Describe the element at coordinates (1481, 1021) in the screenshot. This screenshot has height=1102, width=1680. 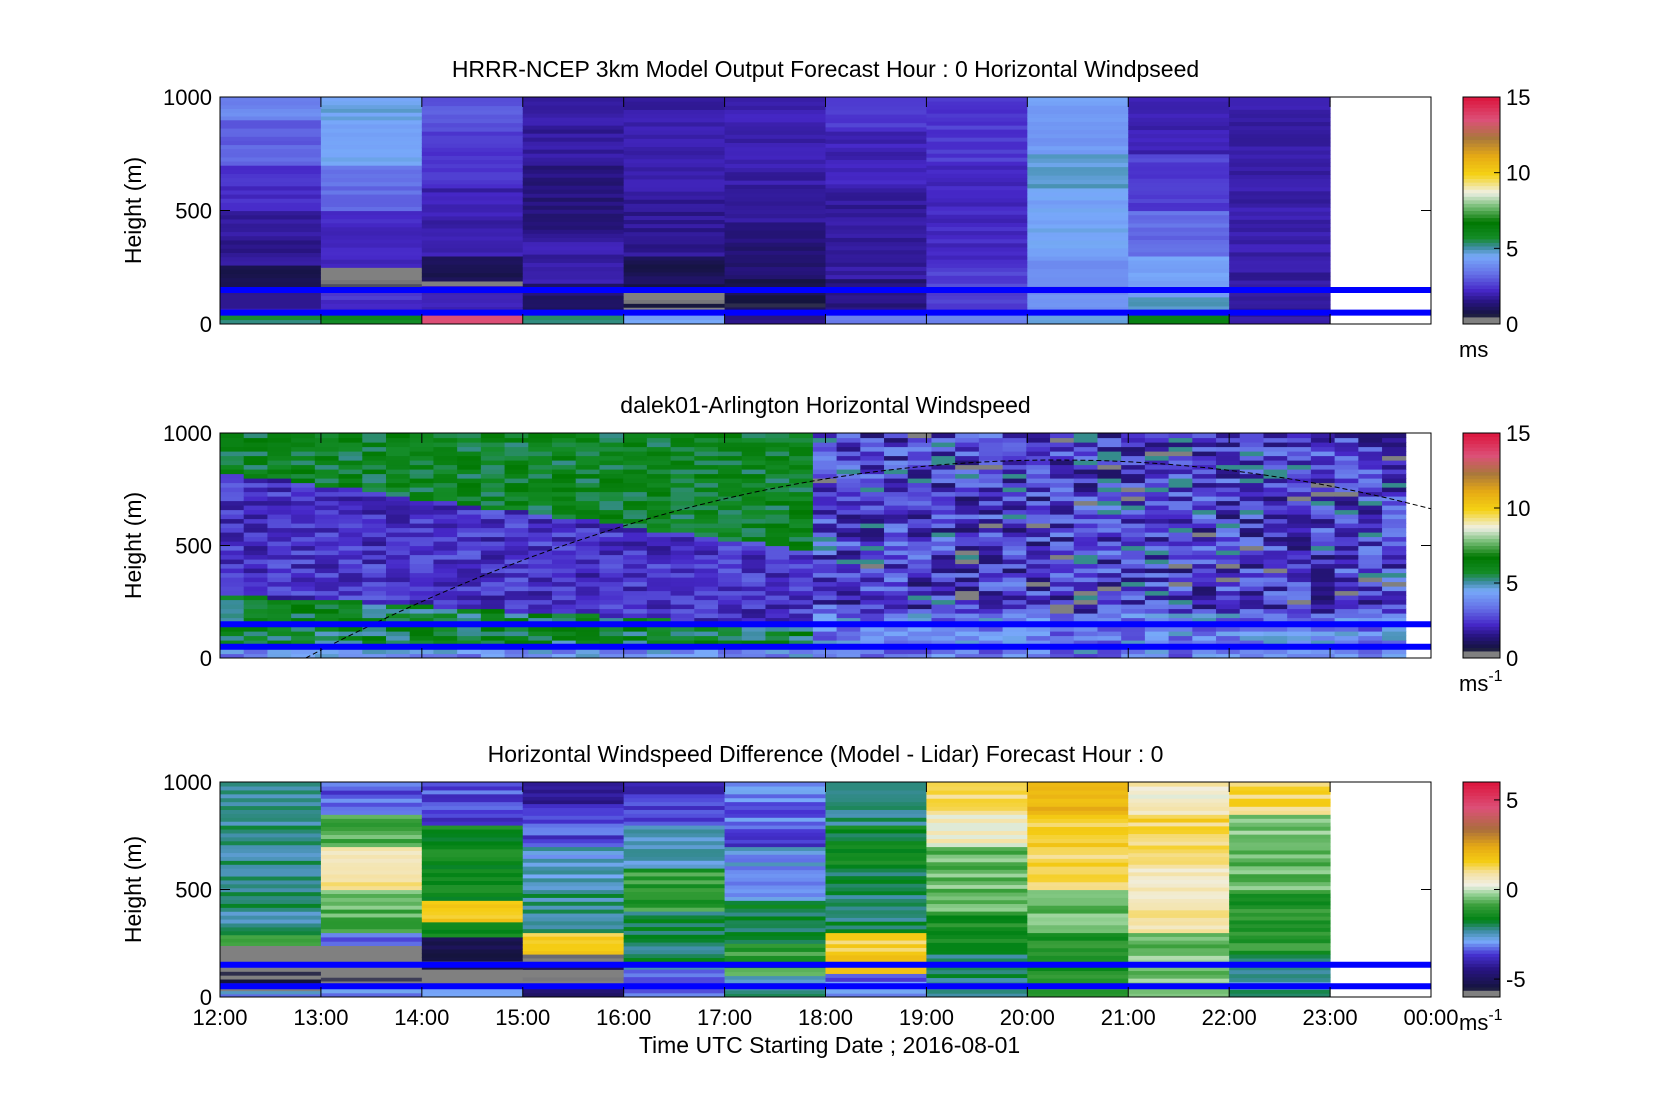
I see `colorbar-unit-label: ms-1` at that location.